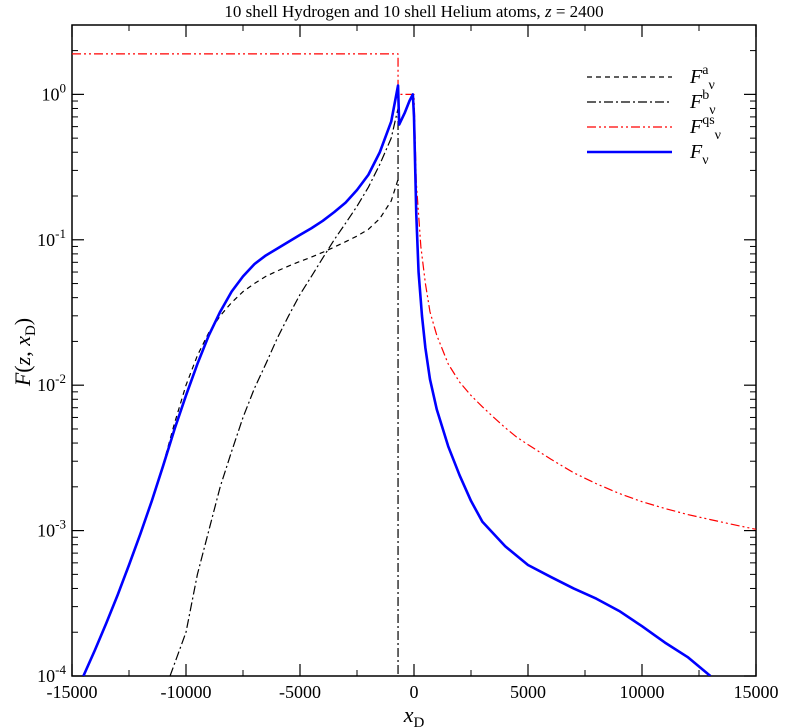 The width and height of the screenshot is (789, 727). Describe the element at coordinates (414, 692) in the screenshot. I see `x-tick-label: 0` at that location.